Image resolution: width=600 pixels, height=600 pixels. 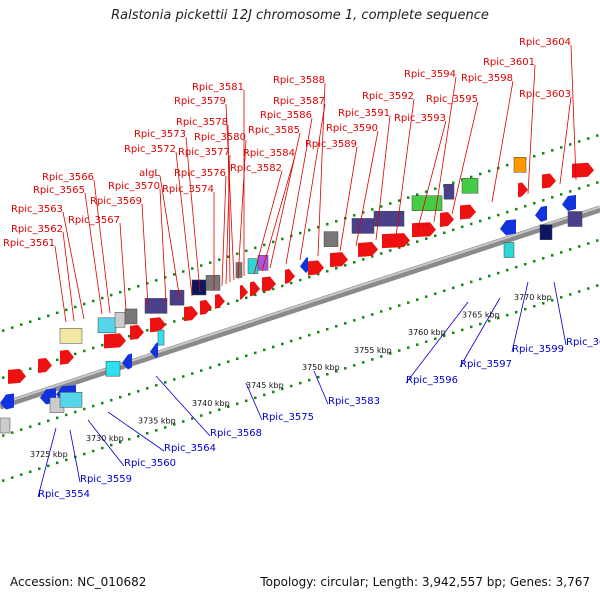 I want to click on gene-label: Rpic_3588, so click(x=299, y=80).